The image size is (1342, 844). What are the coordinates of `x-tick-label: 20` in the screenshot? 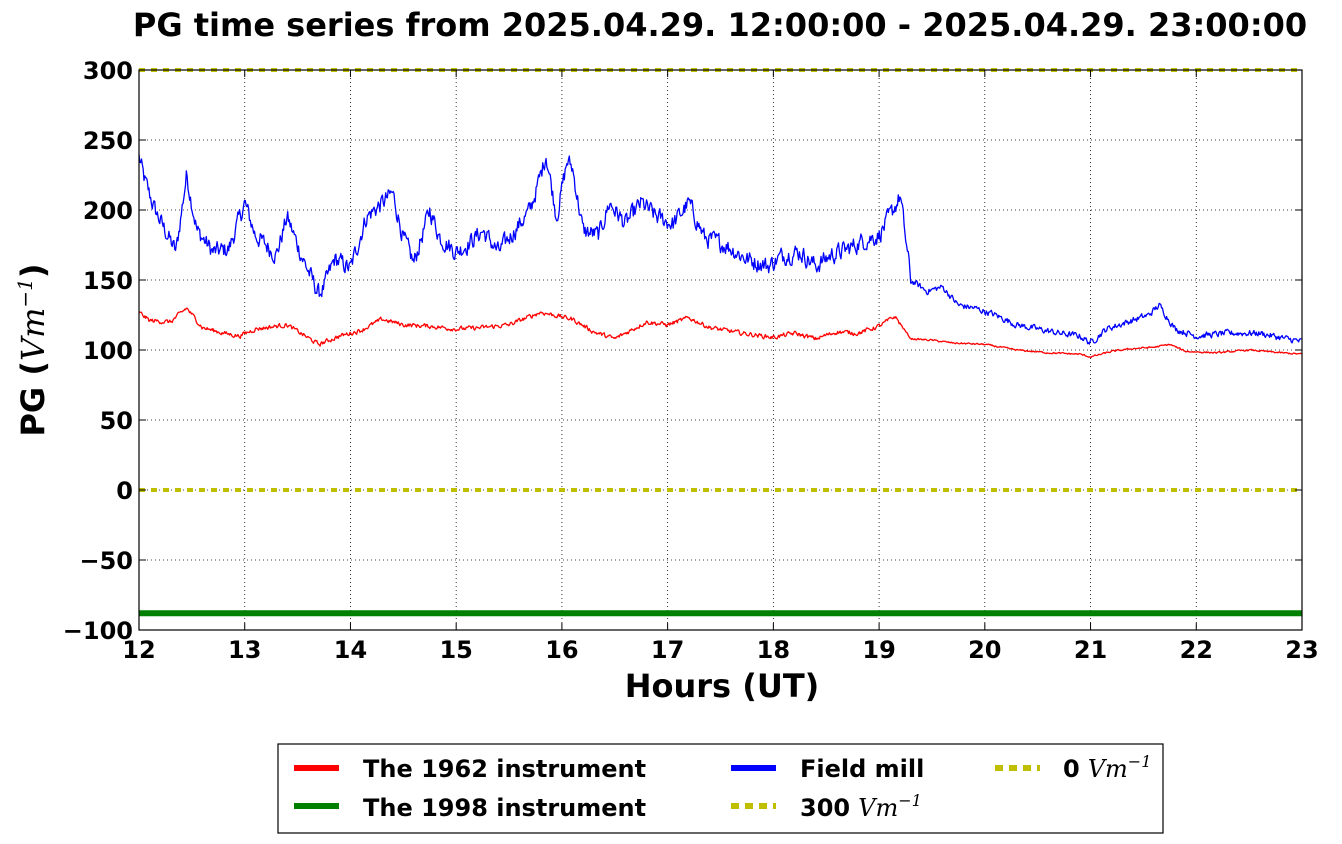 It's located at (984, 650).